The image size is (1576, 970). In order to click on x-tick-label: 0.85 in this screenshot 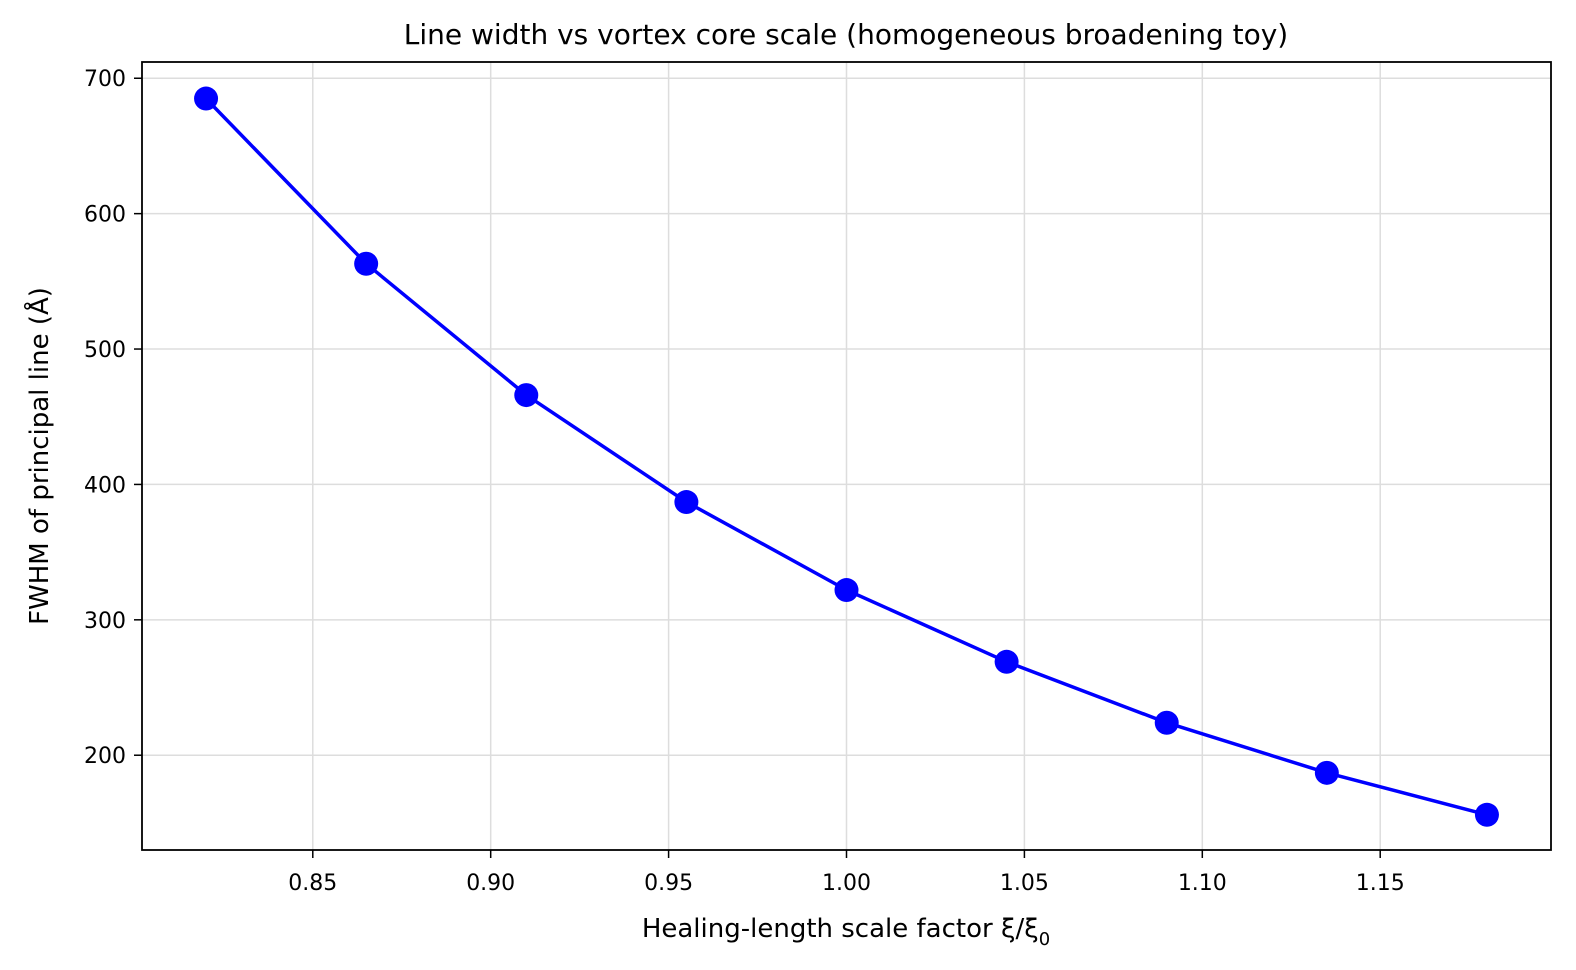, I will do `click(312, 883)`.